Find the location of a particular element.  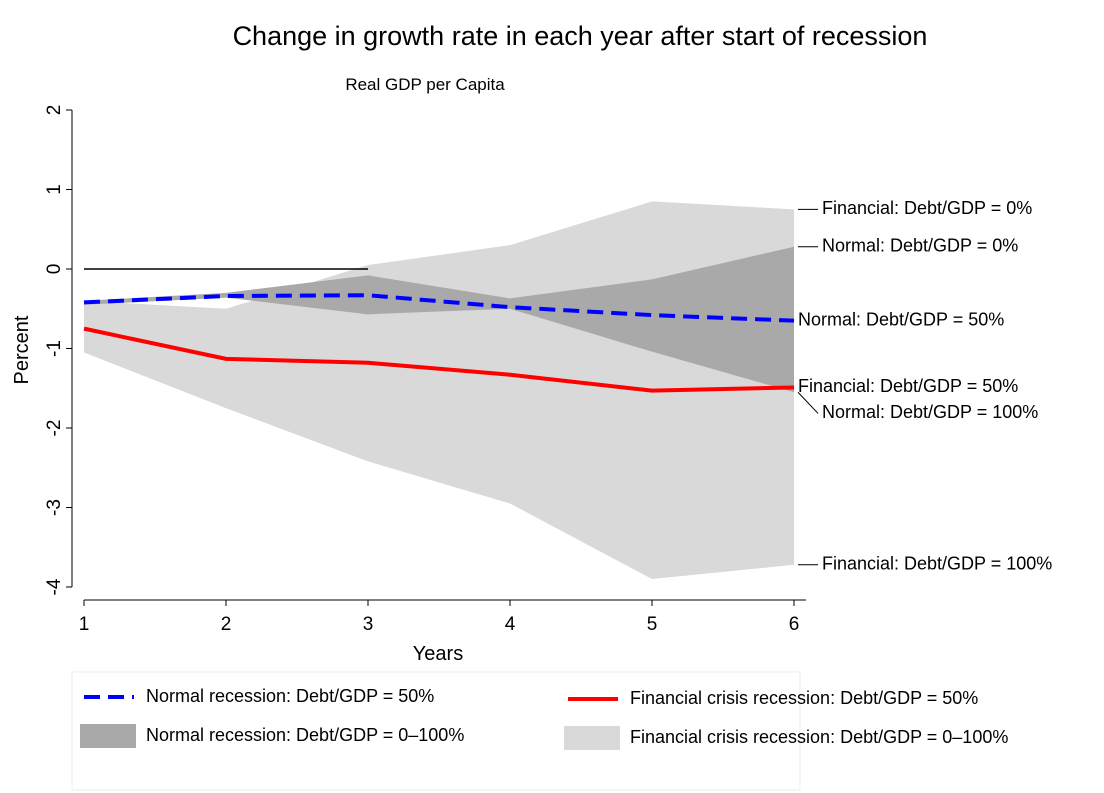

y-axis-label: Percent is located at coordinates (22, 349).